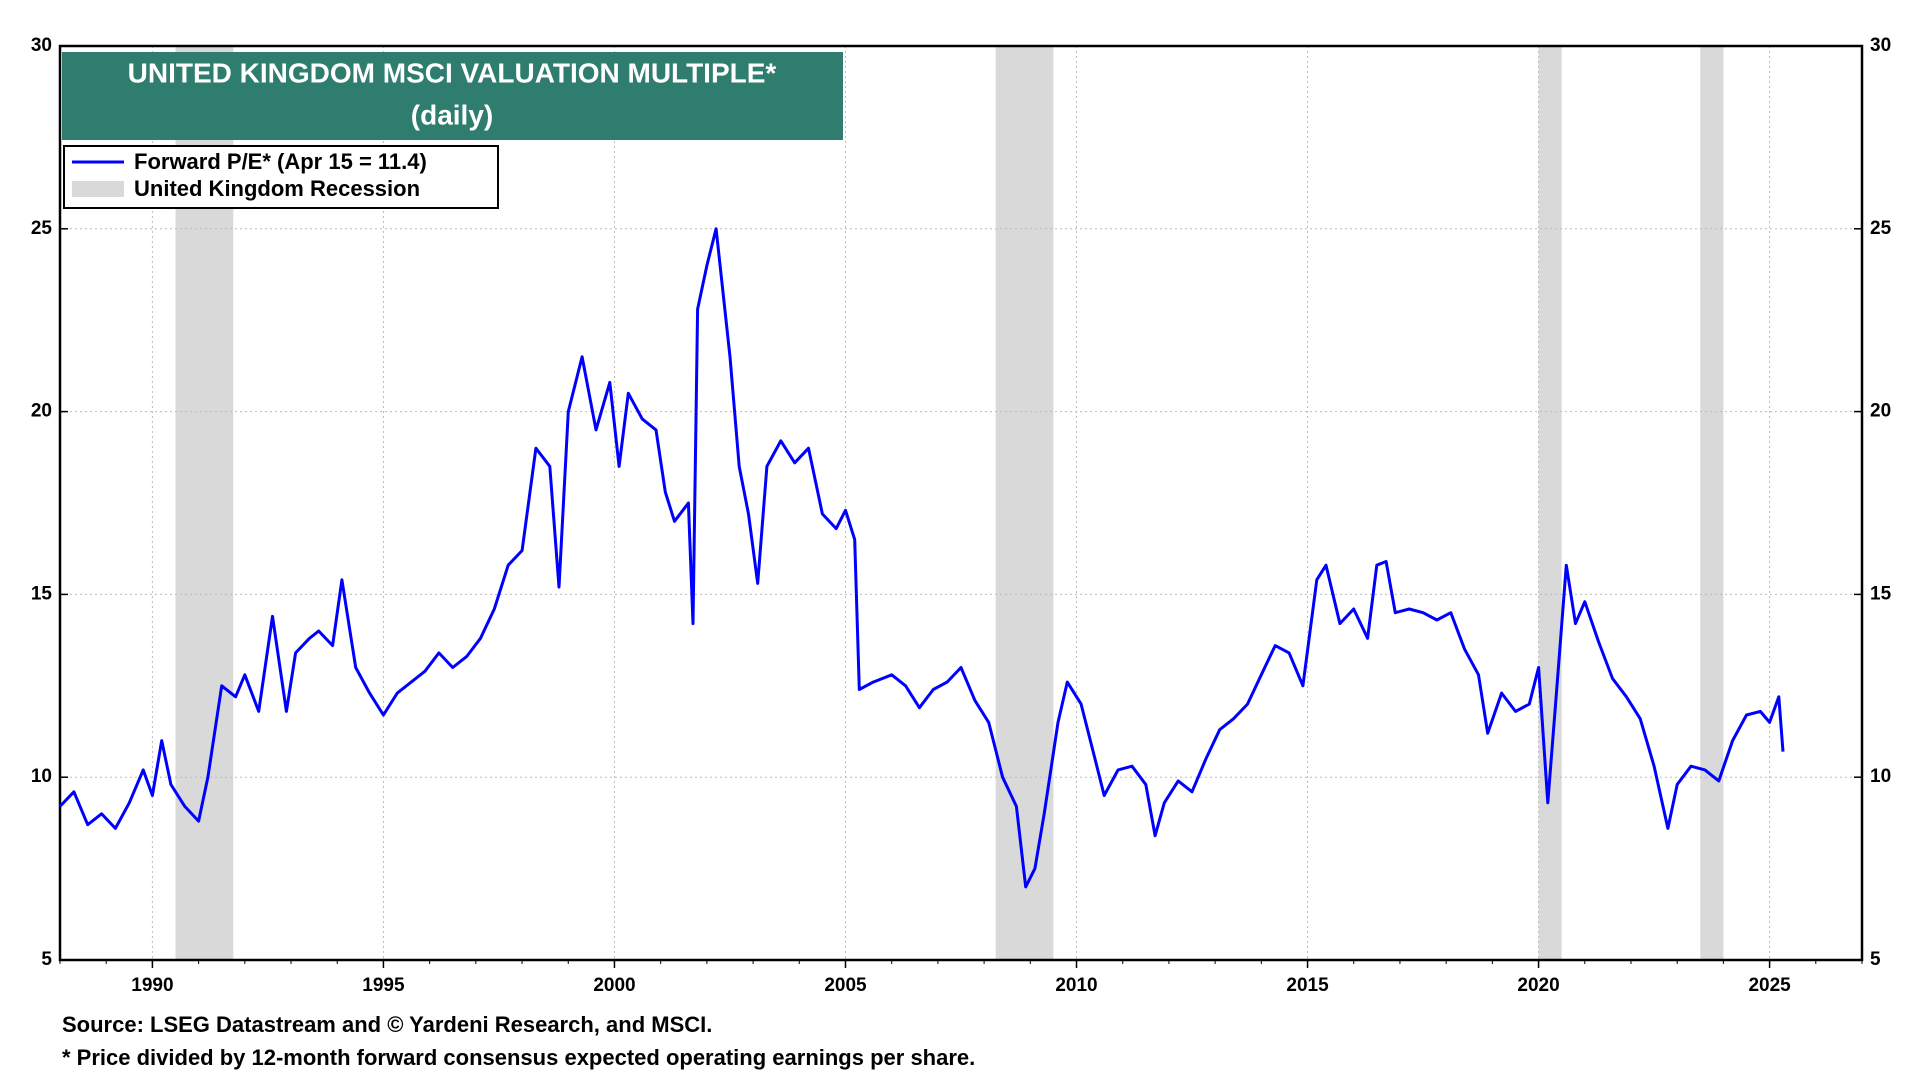  Describe the element at coordinates (1076, 985) in the screenshot. I see `x-tick-label: 2010` at that location.